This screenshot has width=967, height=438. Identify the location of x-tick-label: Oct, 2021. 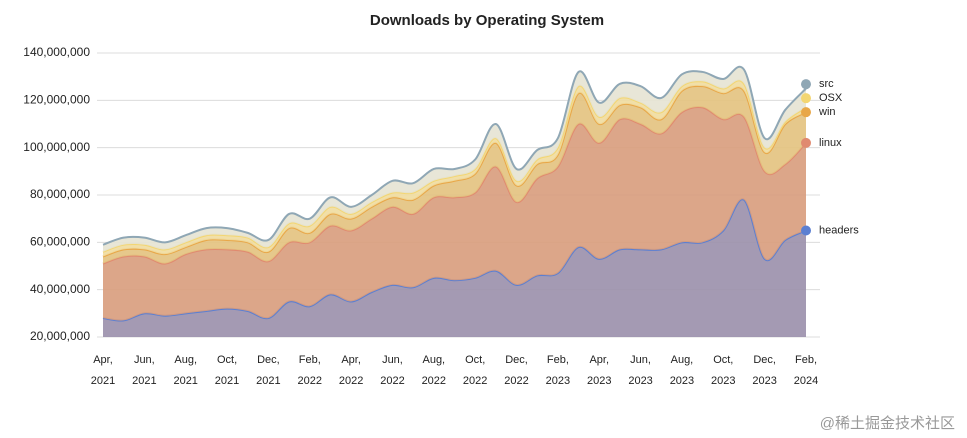
(227, 370).